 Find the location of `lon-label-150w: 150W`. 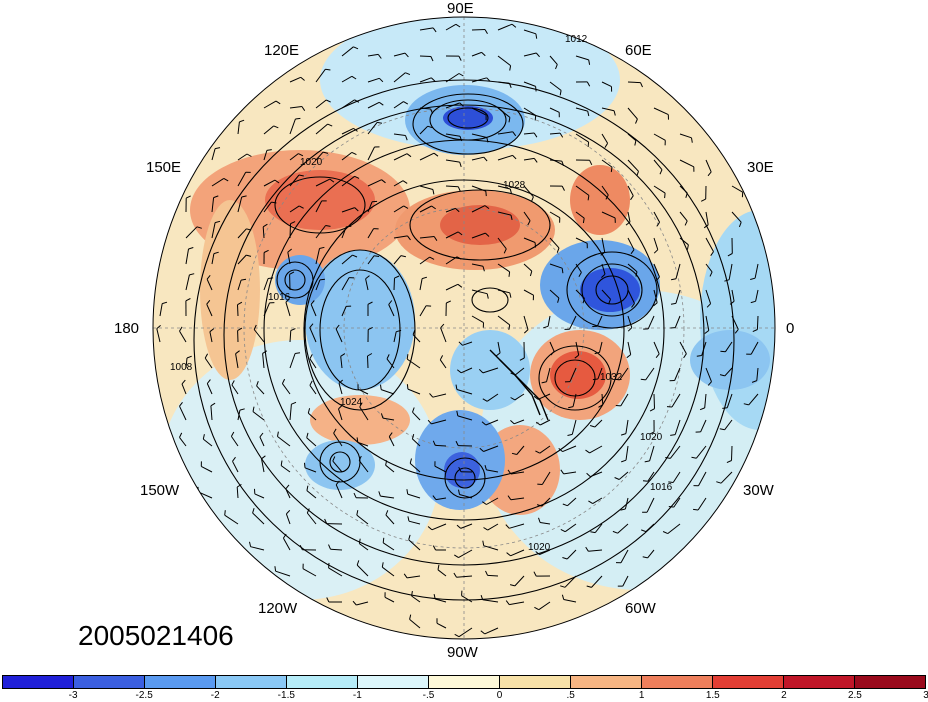

lon-label-150w: 150W is located at coordinates (159, 490).